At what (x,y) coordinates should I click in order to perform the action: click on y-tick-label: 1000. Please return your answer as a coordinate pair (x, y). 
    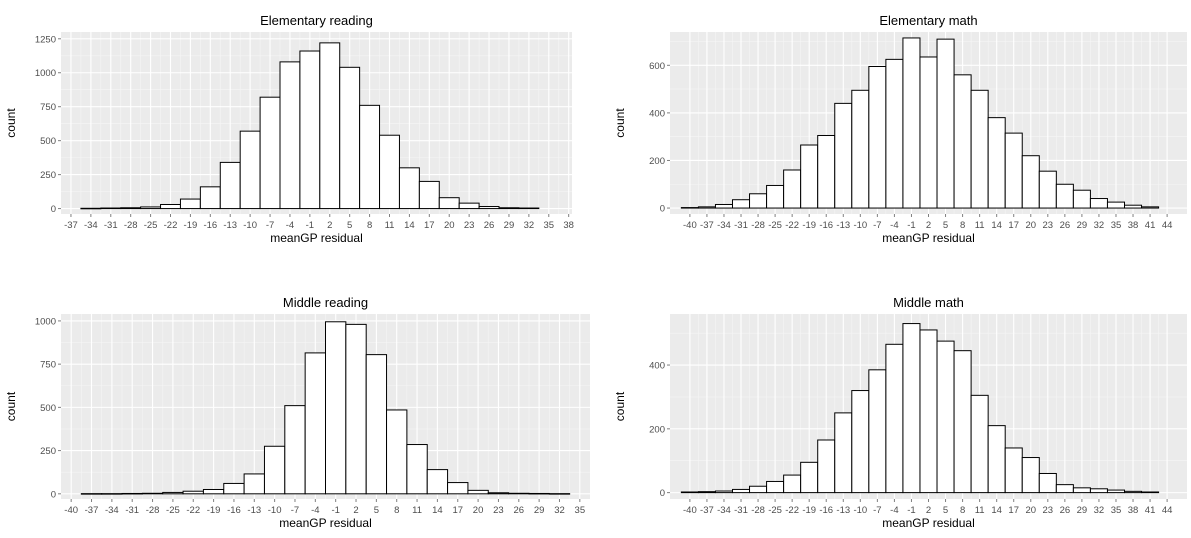
    Looking at the image, I should click on (45, 73).